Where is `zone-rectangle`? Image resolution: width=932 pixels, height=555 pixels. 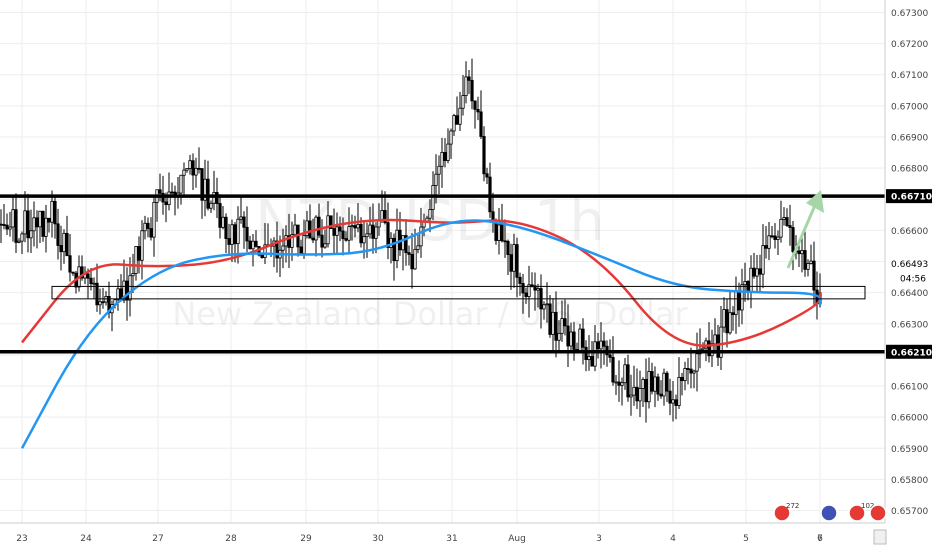 zone-rectangle is located at coordinates (458, 292).